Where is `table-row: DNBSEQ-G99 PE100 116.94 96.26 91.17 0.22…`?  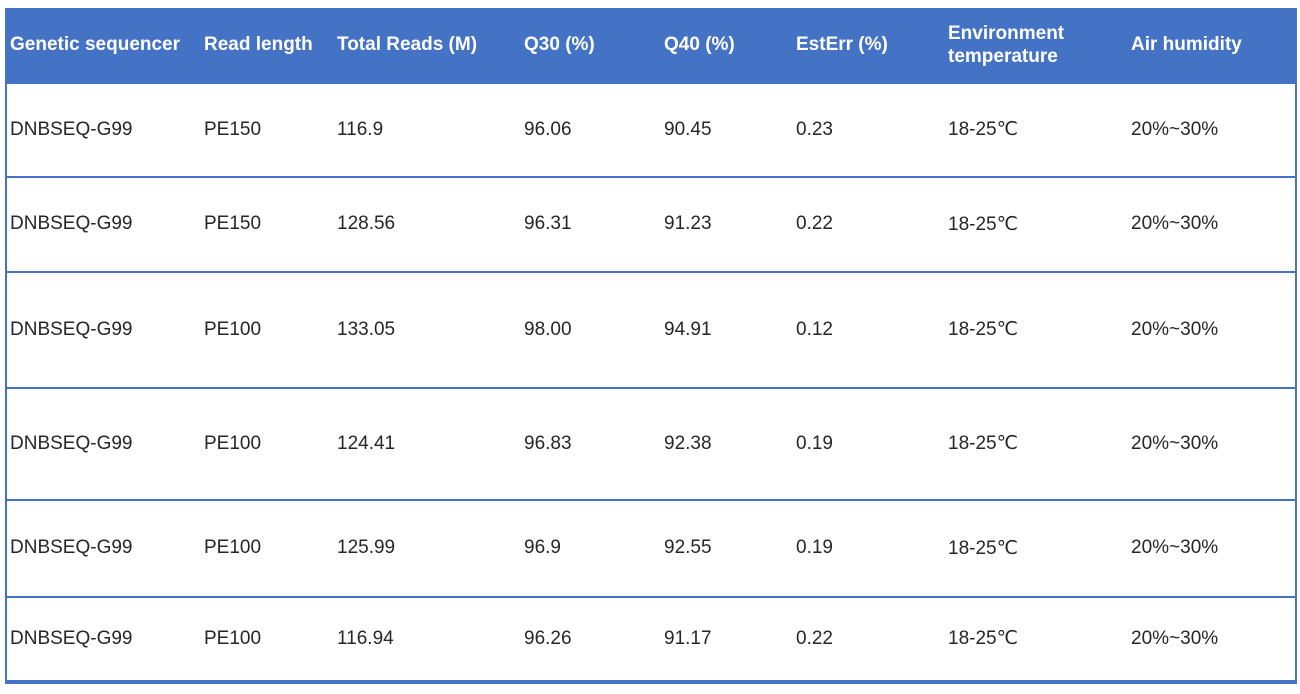 table-row: DNBSEQ-G99 PE100 116.94 96.26 91.17 0.22… is located at coordinates (651, 639).